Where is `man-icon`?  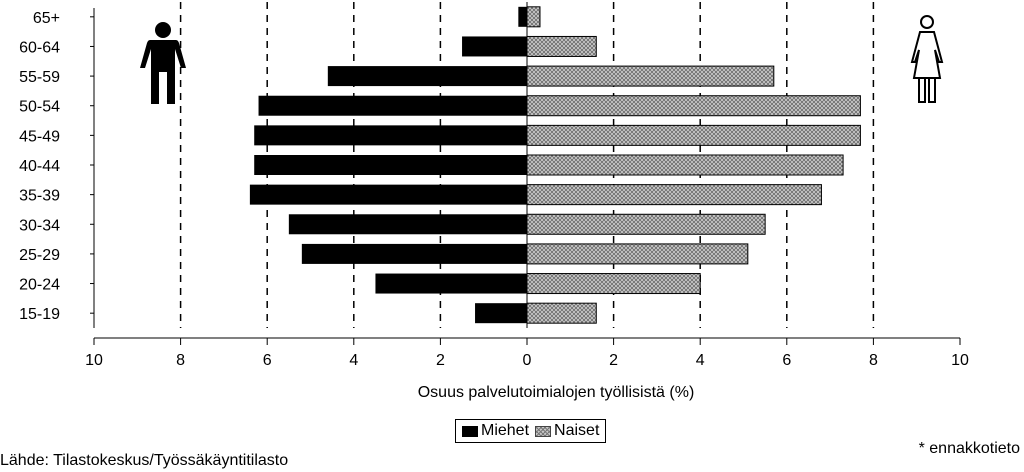
man-icon is located at coordinates (163, 63).